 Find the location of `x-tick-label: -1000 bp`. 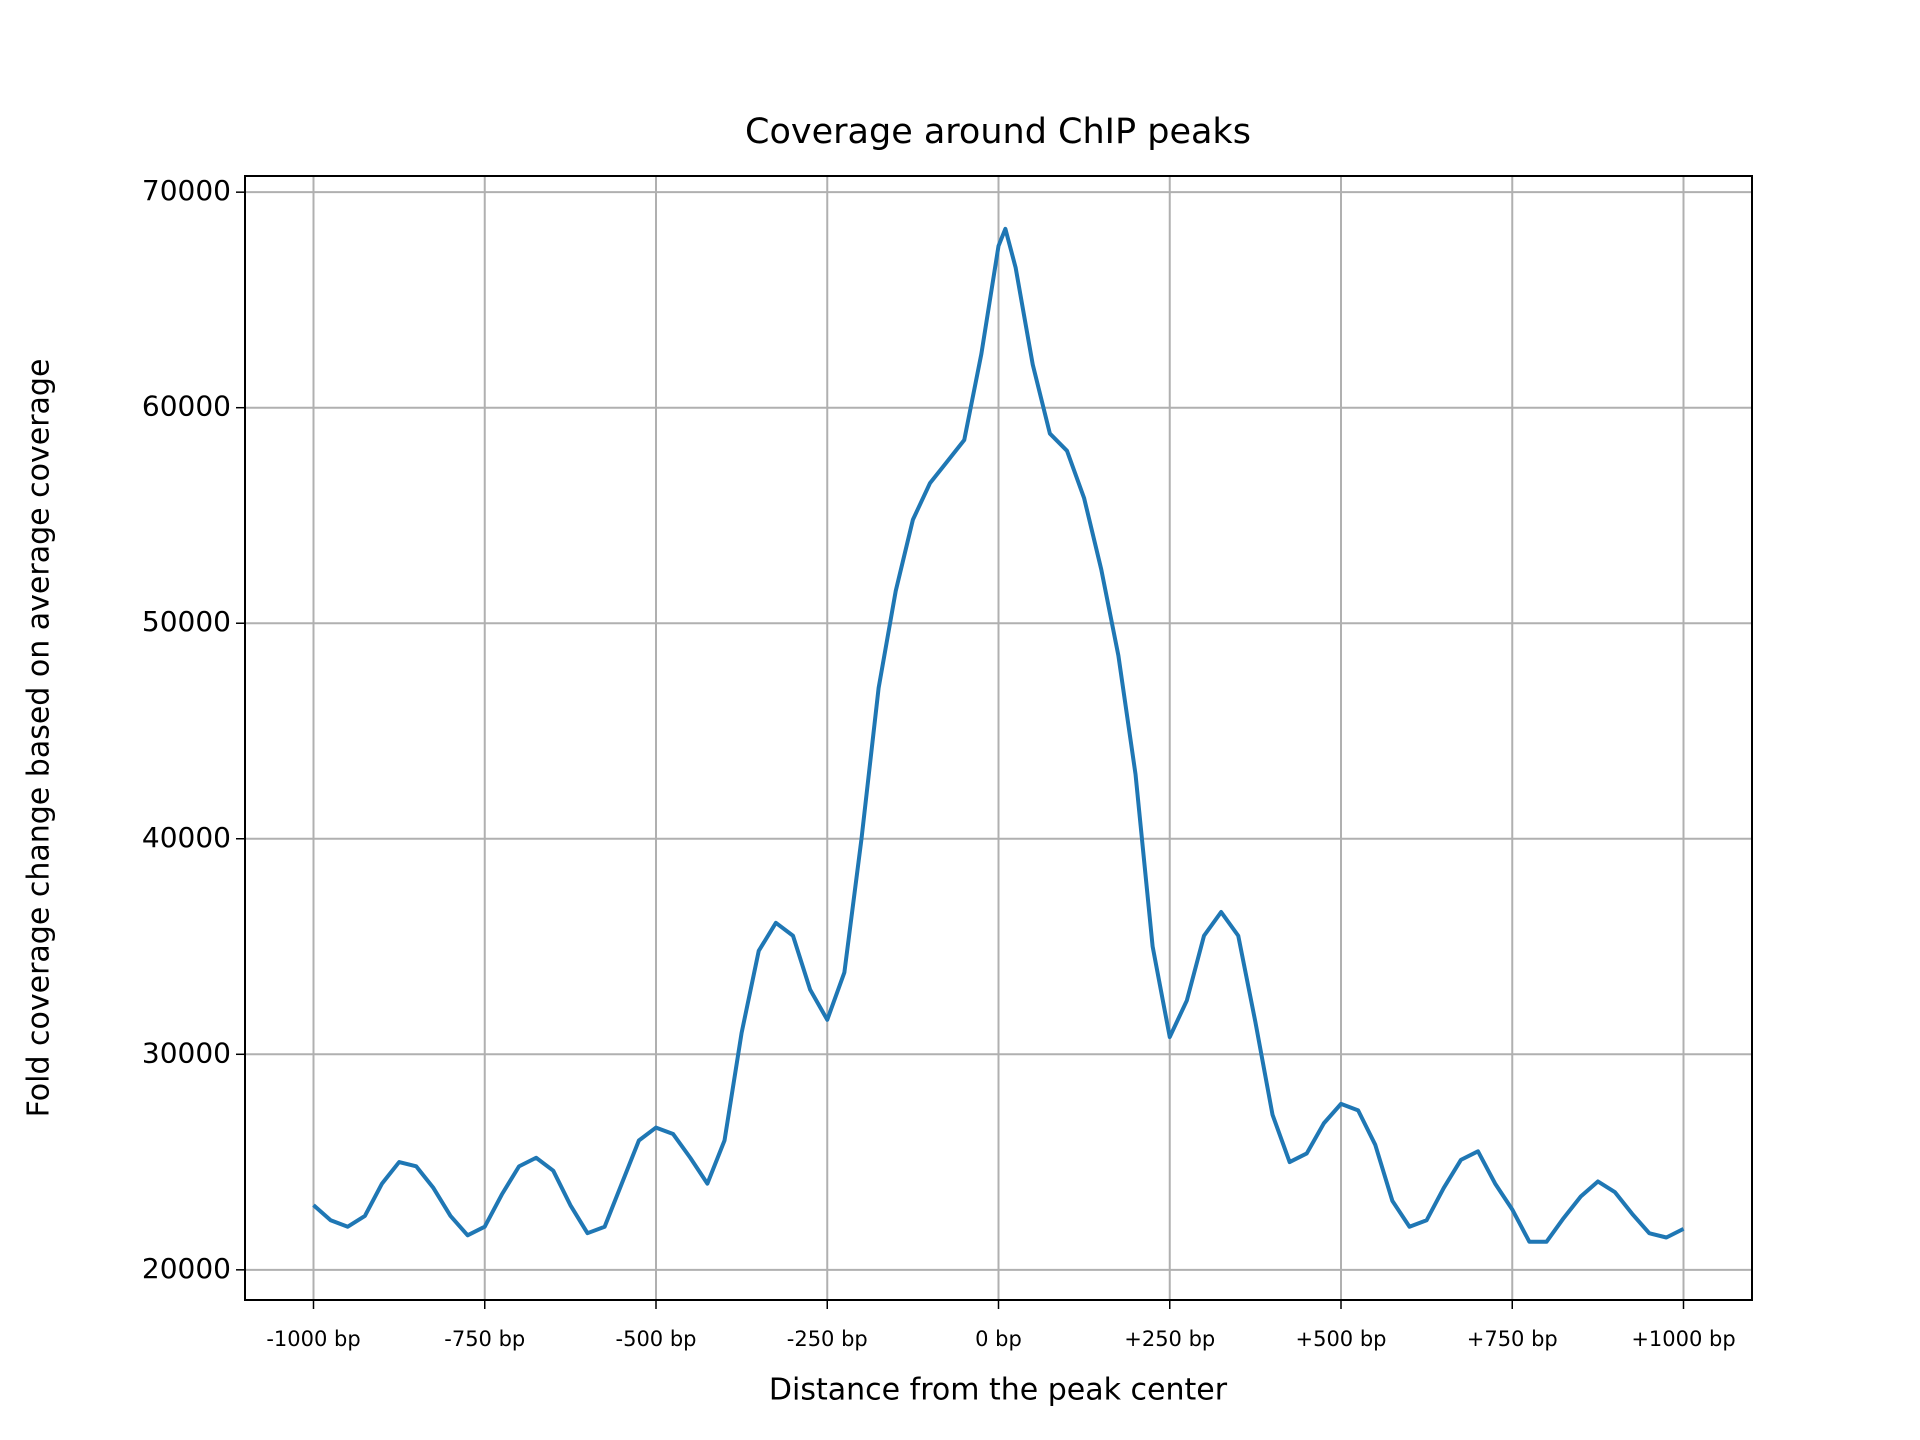

x-tick-label: -1000 bp is located at coordinates (313, 1339).